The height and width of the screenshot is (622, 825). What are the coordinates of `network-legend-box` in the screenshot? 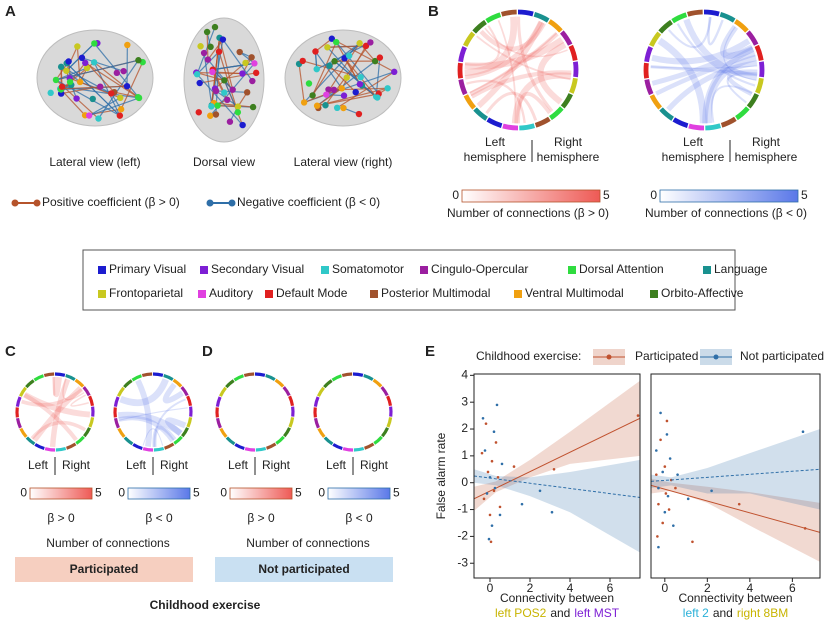 It's located at (409, 280).